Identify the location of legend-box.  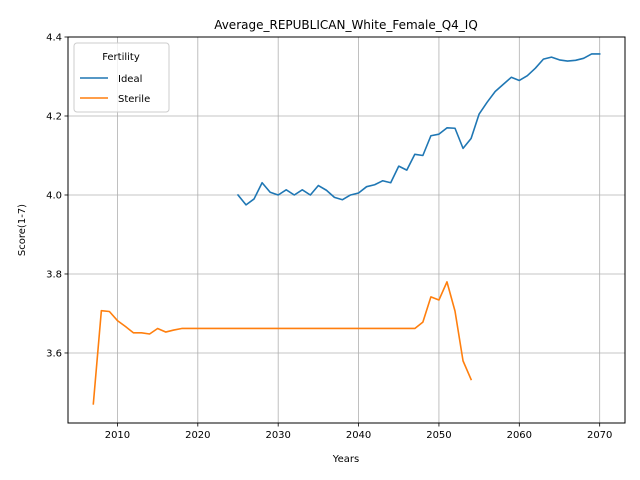
(121, 77).